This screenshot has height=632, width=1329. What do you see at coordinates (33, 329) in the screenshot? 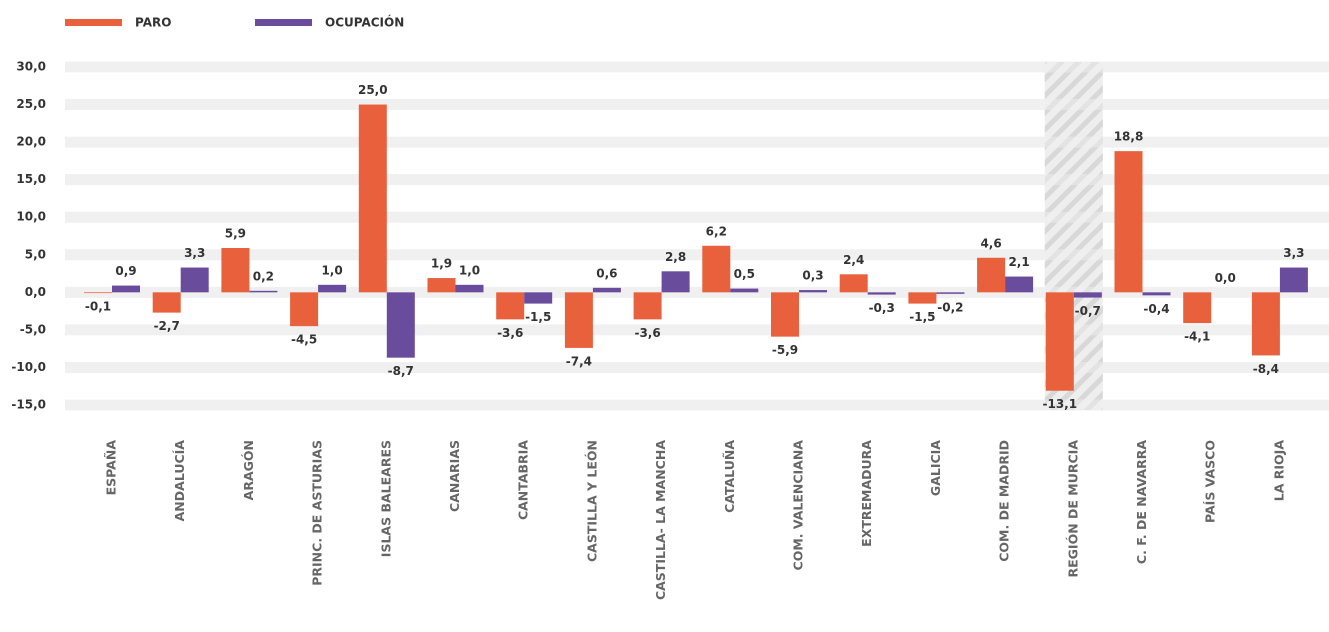
I see `y-tick-label: -5,0` at bounding box center [33, 329].